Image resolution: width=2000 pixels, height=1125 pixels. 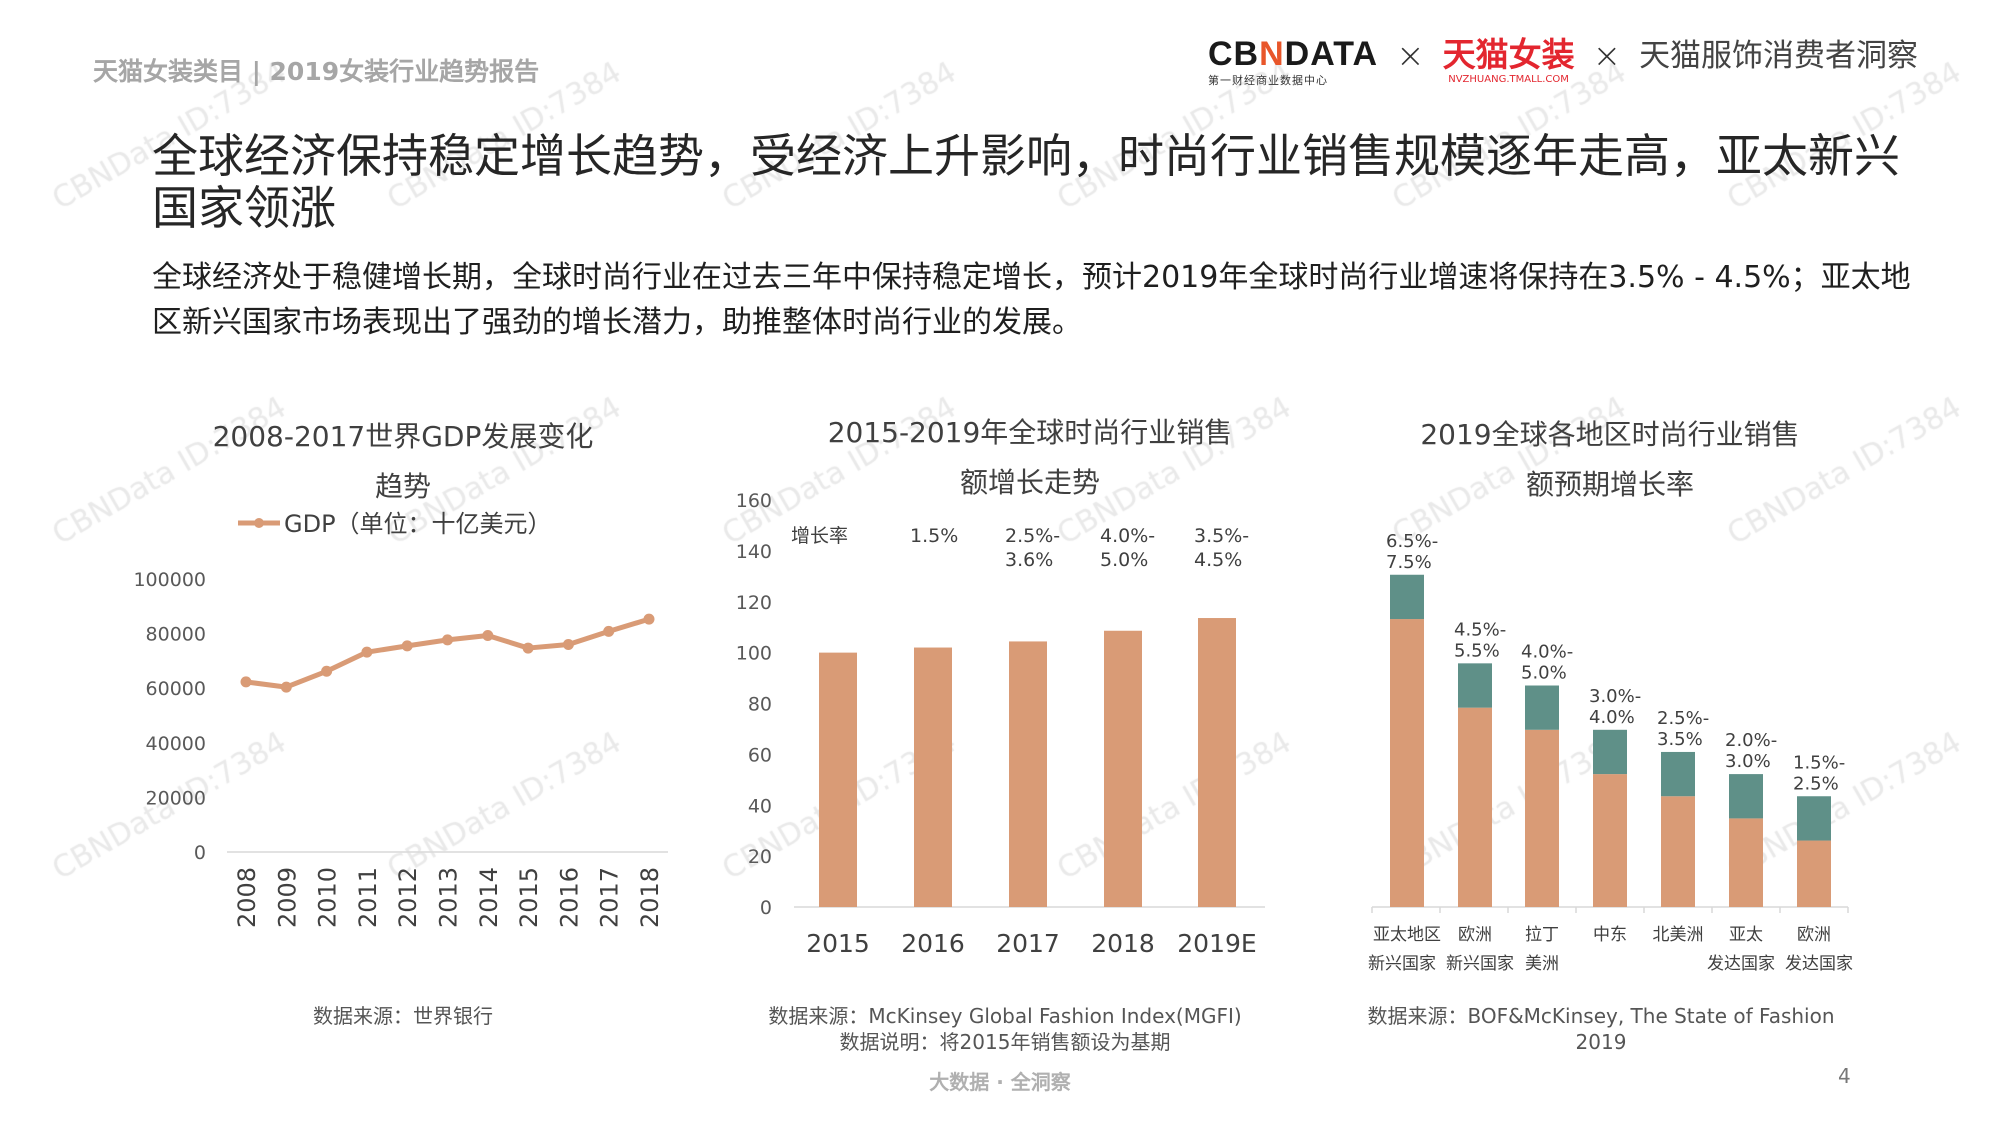 I want to click on bar-data-label: 4.5%-, so click(x=1480, y=629).